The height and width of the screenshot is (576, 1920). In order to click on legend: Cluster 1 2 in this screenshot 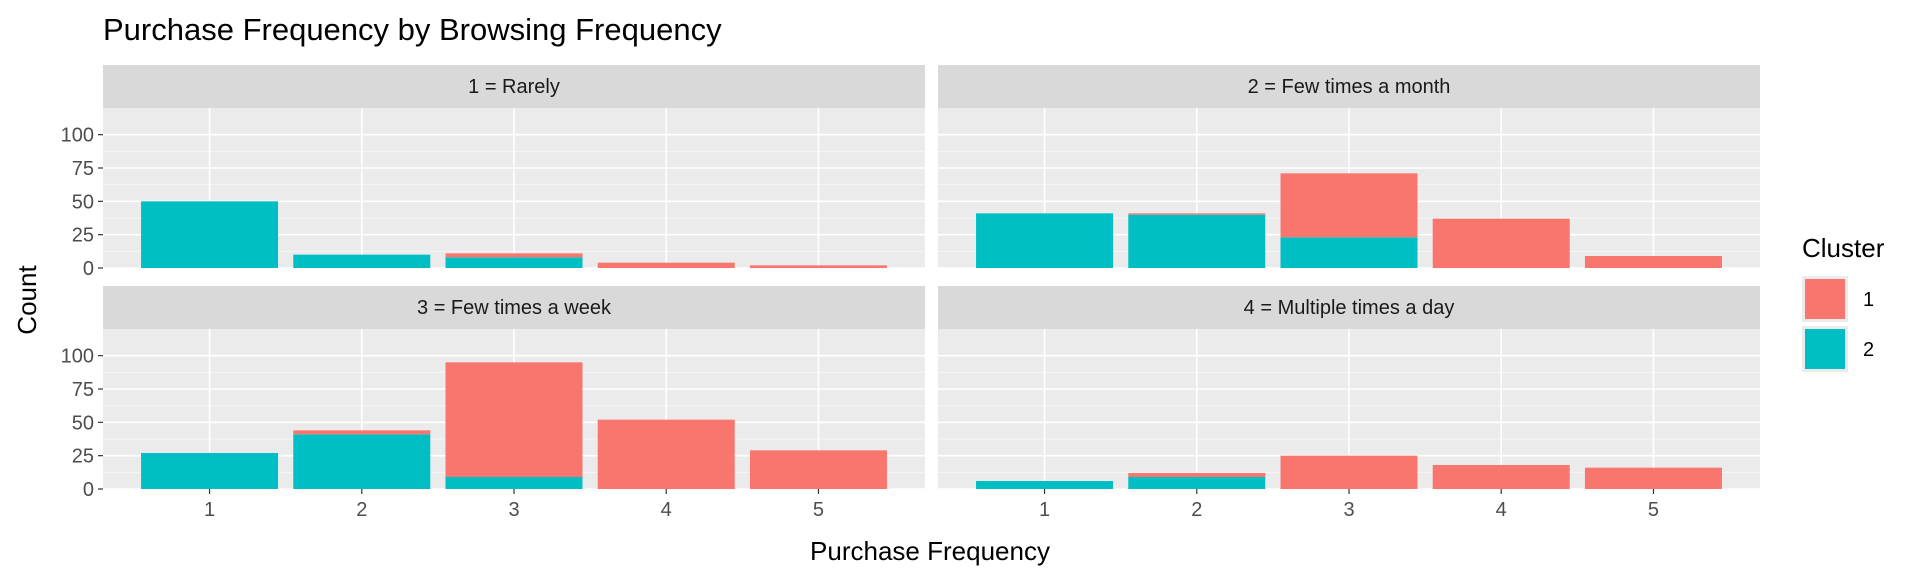, I will do `click(1843, 302)`.